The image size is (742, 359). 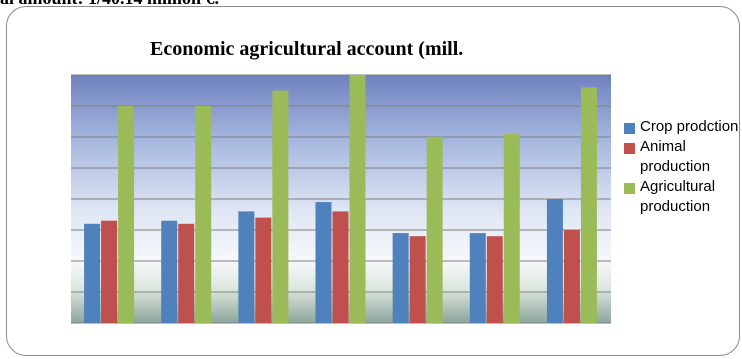 What do you see at coordinates (629, 148) in the screenshot?
I see `legend-swatch-animal` at bounding box center [629, 148].